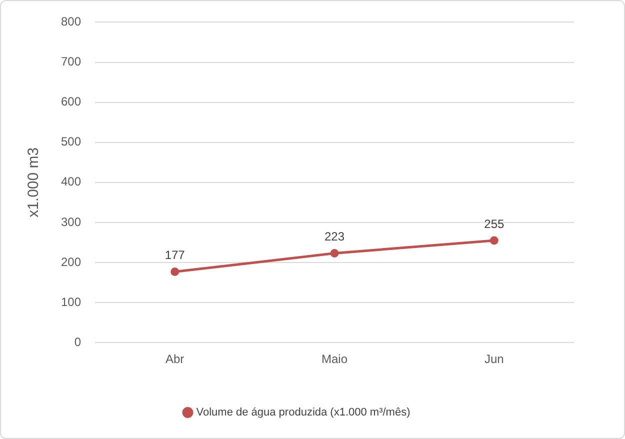 The height and width of the screenshot is (439, 625). I want to click on y-tick-label: 200, so click(71, 261).